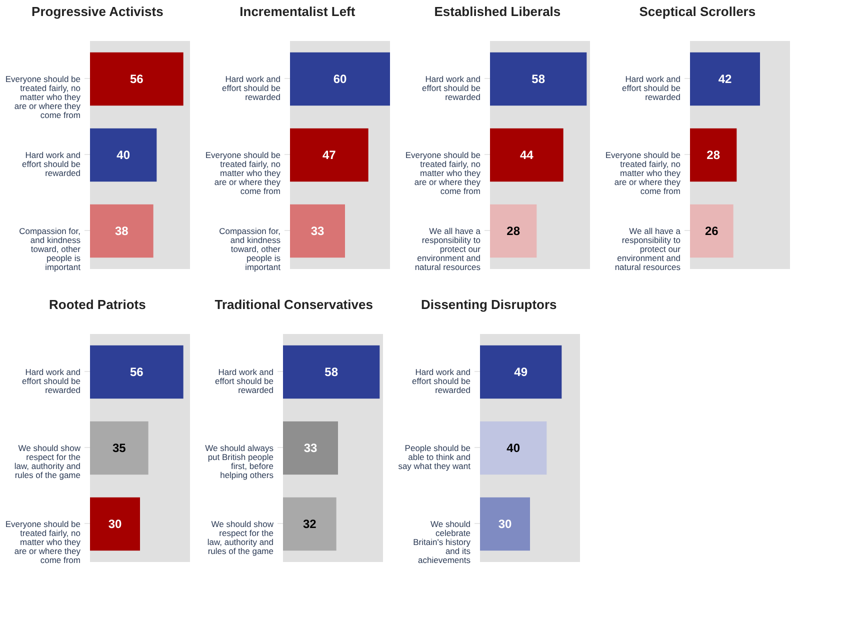 This screenshot has width=842, height=632. Describe the element at coordinates (711, 231) in the screenshot. I see `data-label: 26` at that location.